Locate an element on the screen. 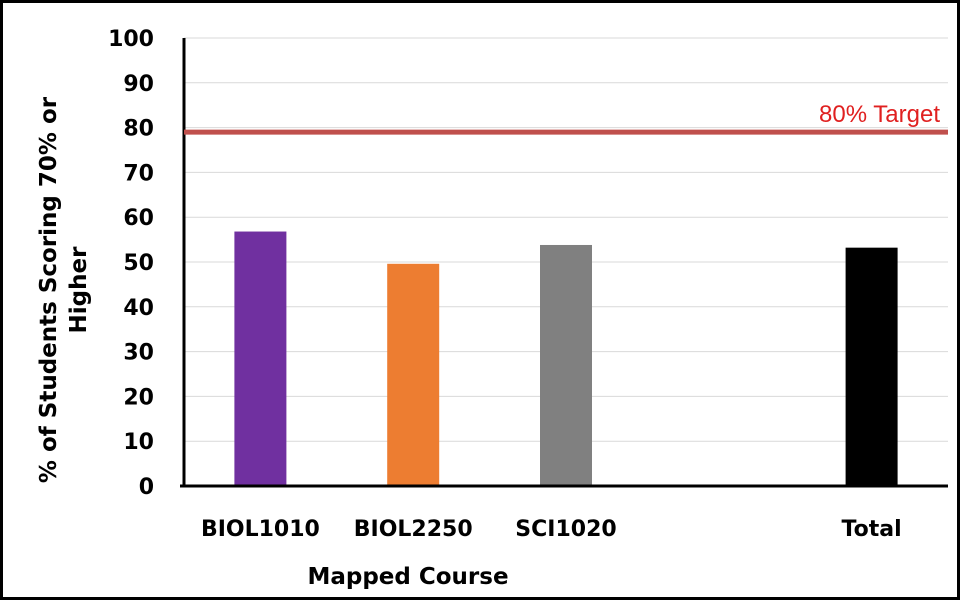  y-tick-label: 50 is located at coordinates (138, 263).